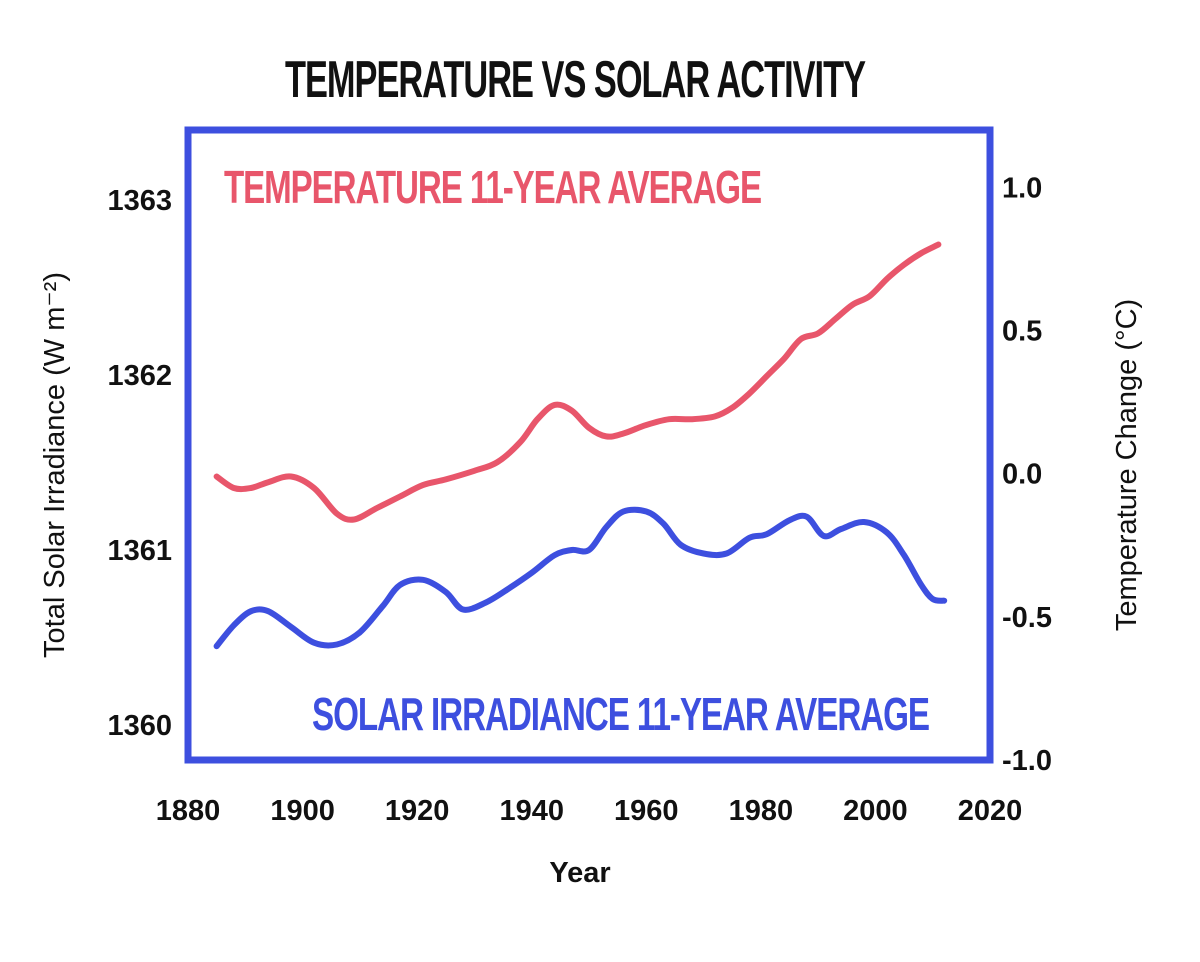  What do you see at coordinates (139, 726) in the screenshot?
I see `left-tick-label: 1360` at bounding box center [139, 726].